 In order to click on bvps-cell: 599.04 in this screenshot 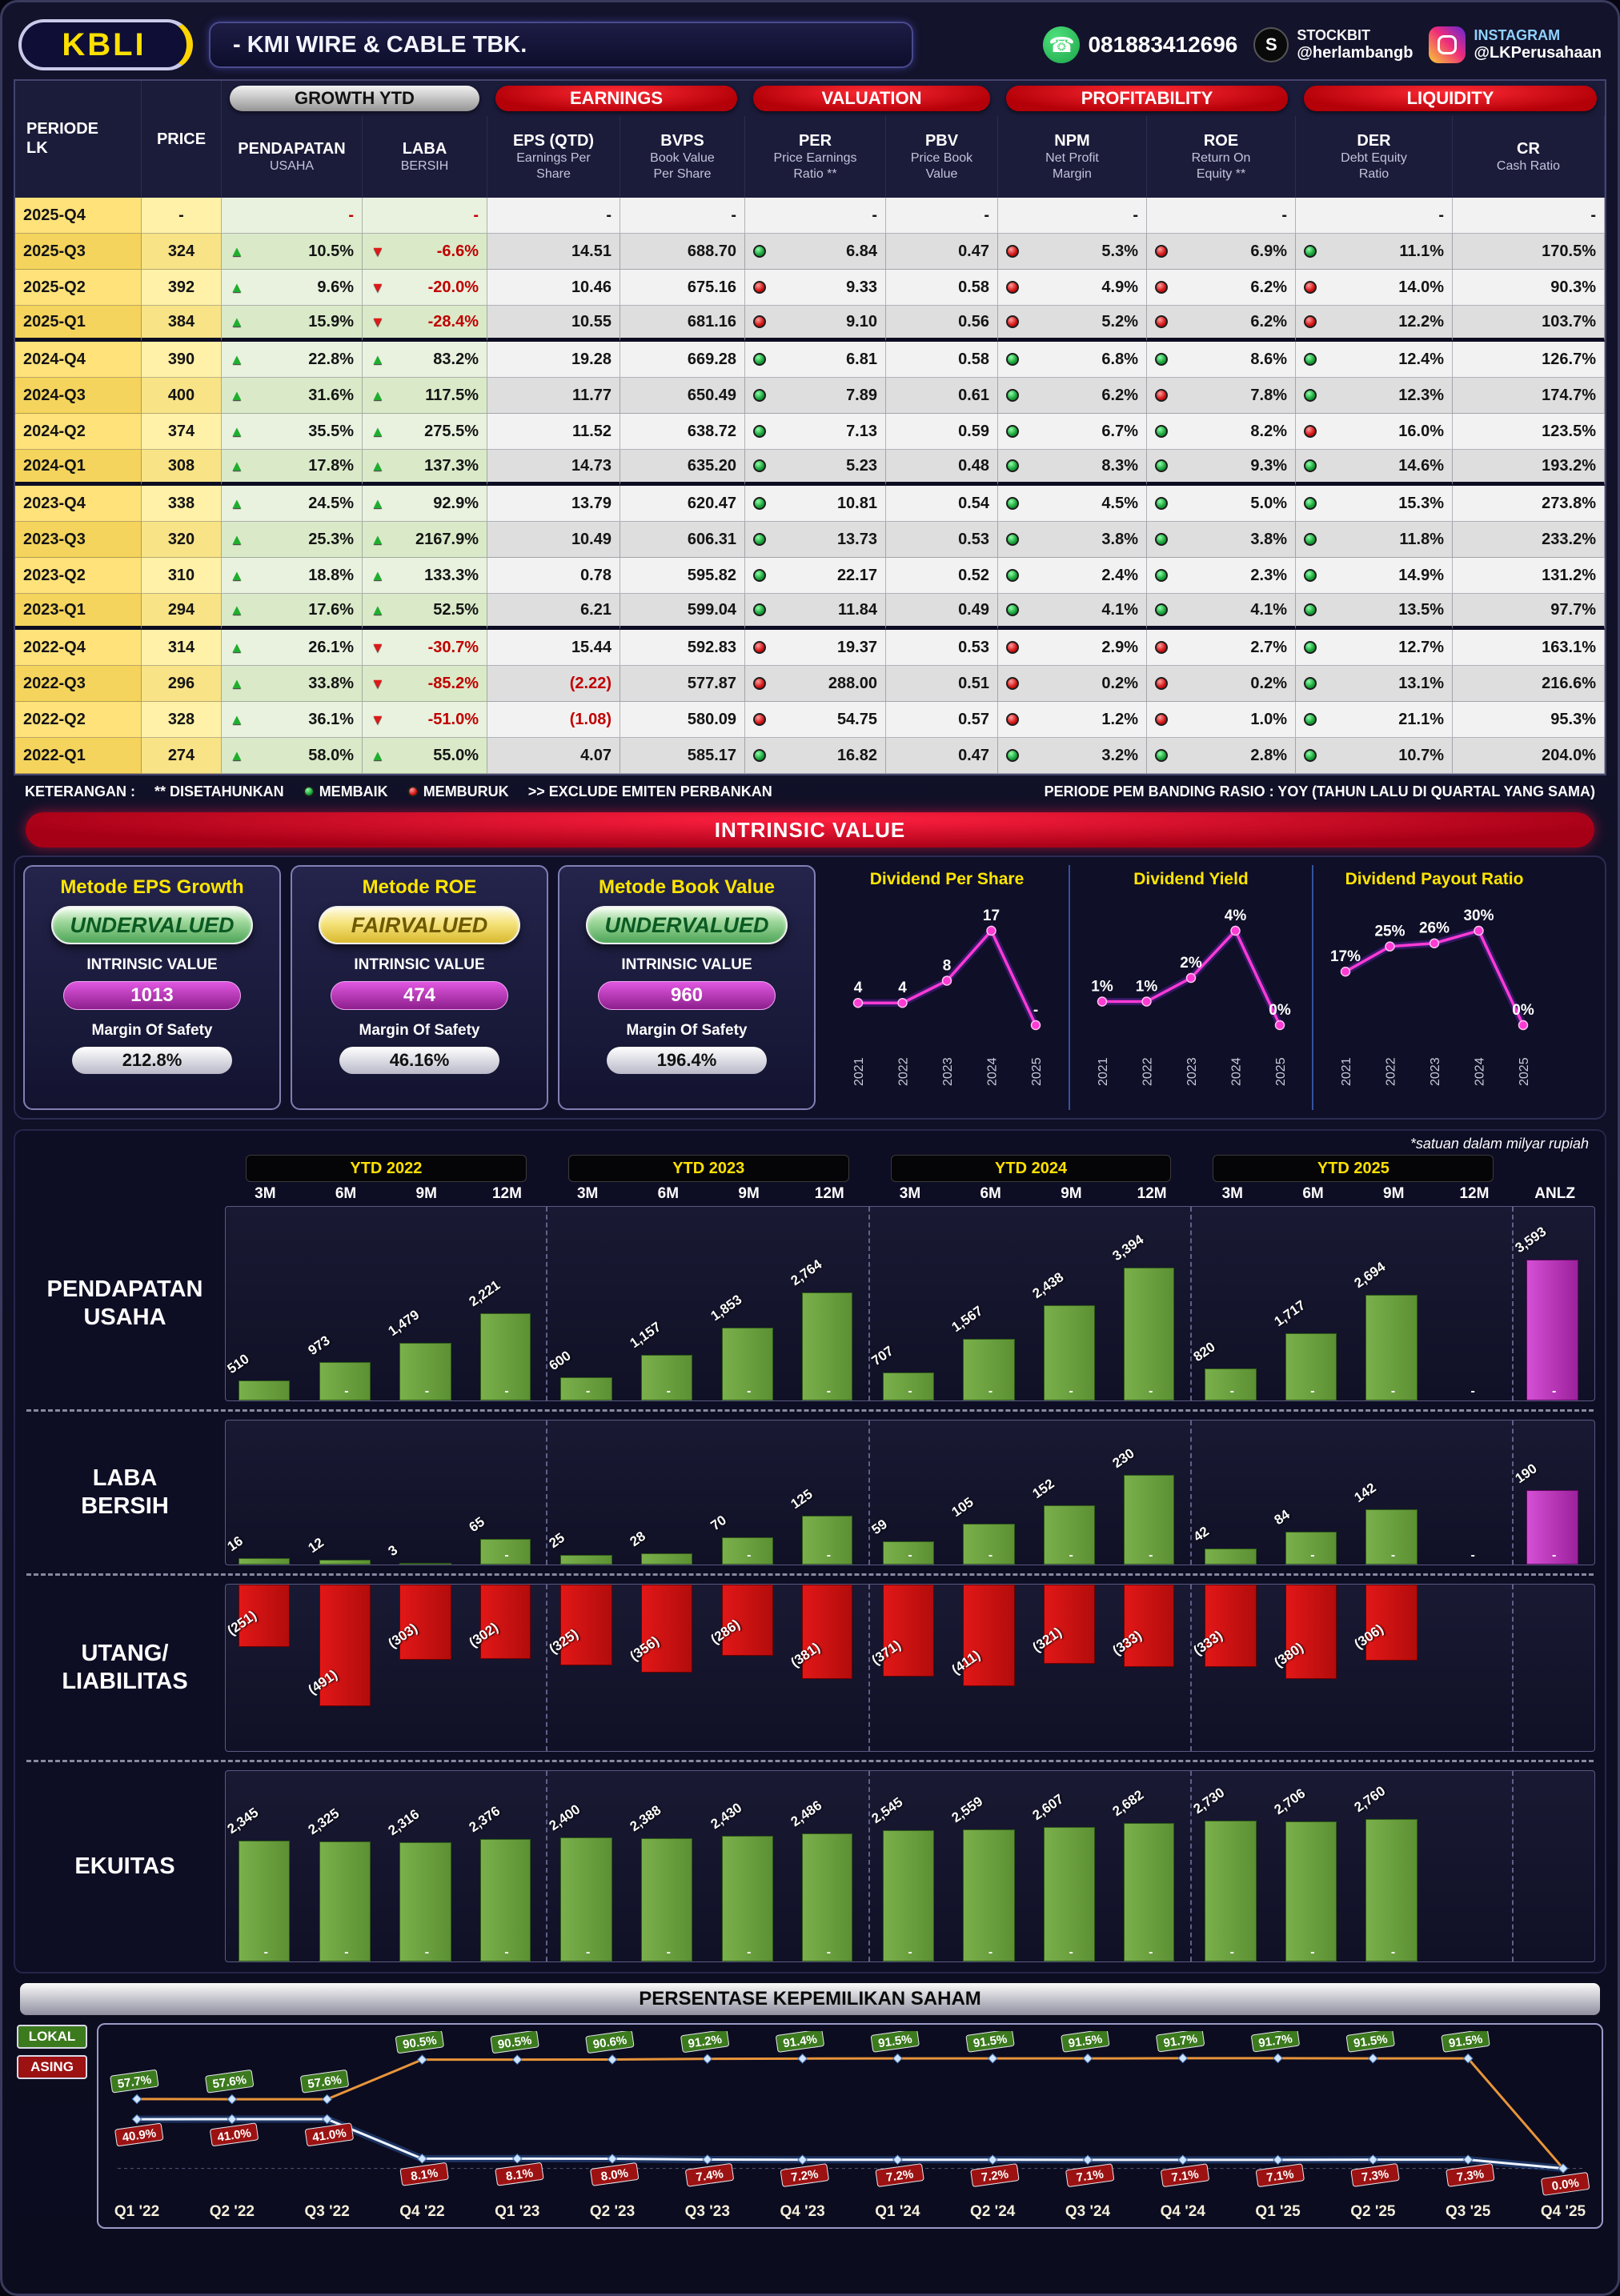, I will do `click(682, 612)`.